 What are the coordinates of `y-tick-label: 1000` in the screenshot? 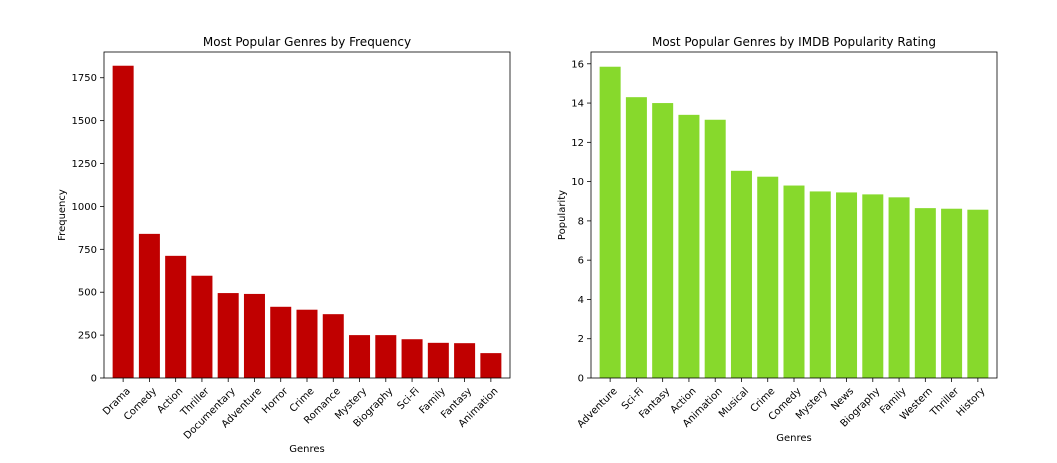 It's located at (84, 207).